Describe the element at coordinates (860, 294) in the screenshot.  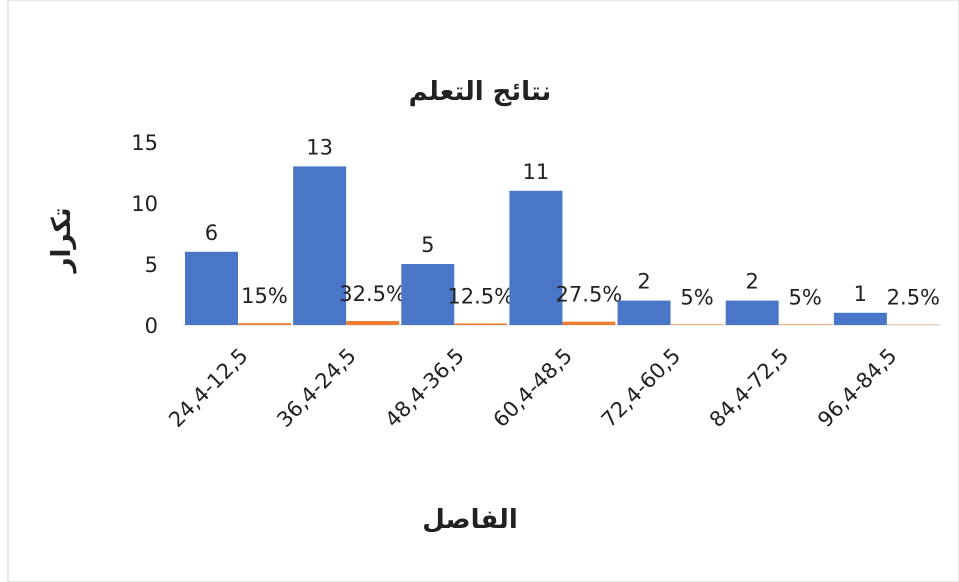
I see `data-label: 1` at that location.